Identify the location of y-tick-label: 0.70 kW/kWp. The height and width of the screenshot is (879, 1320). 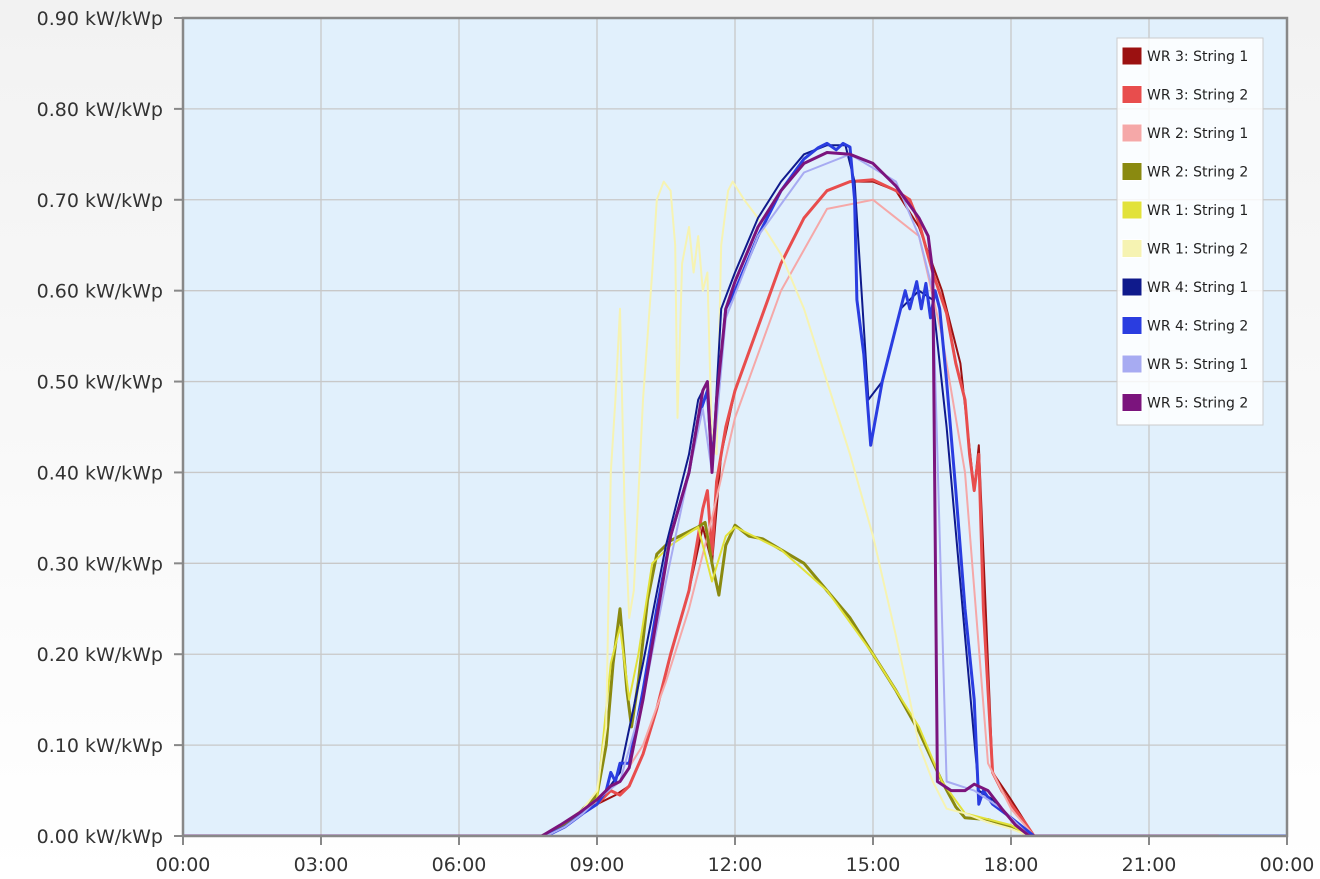
(100, 201).